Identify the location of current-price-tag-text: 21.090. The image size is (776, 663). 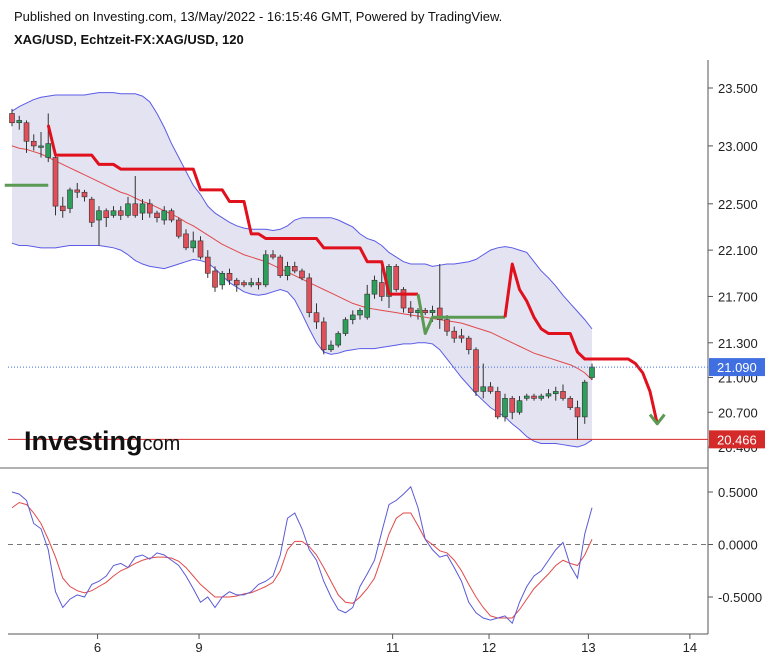
(737, 367).